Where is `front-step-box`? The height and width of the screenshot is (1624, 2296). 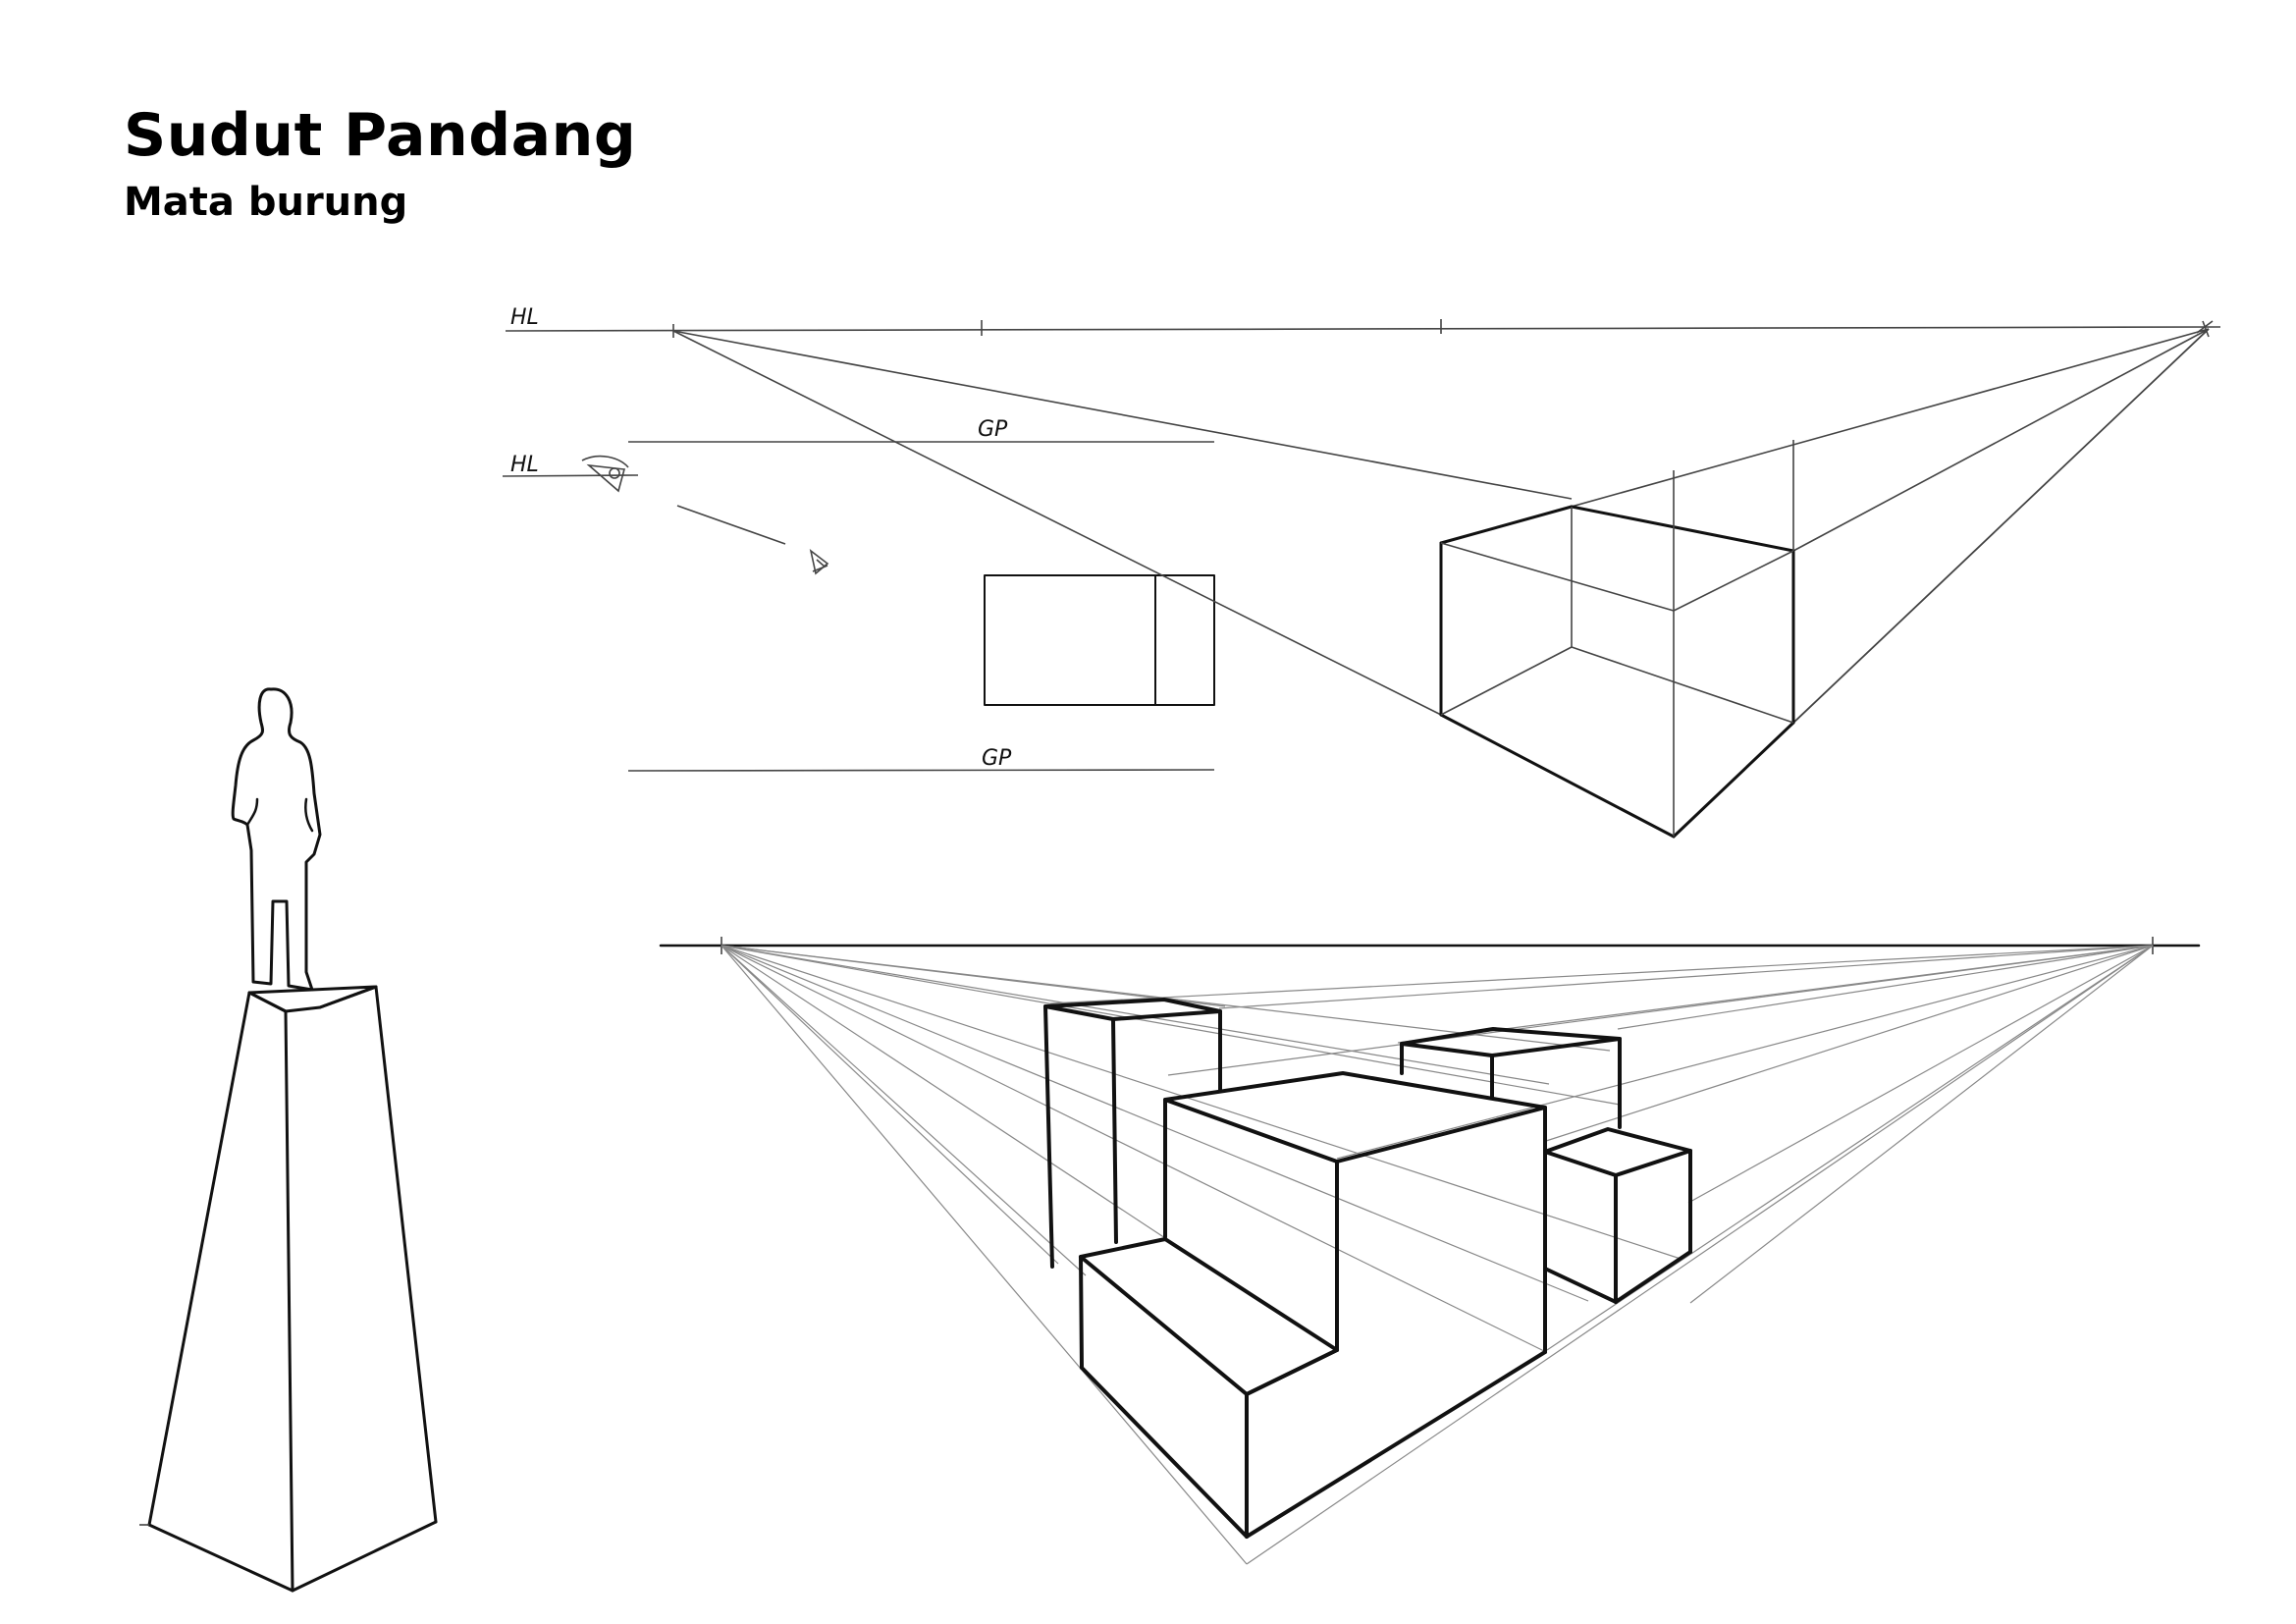
front-step-box is located at coordinates (1313, 1388).